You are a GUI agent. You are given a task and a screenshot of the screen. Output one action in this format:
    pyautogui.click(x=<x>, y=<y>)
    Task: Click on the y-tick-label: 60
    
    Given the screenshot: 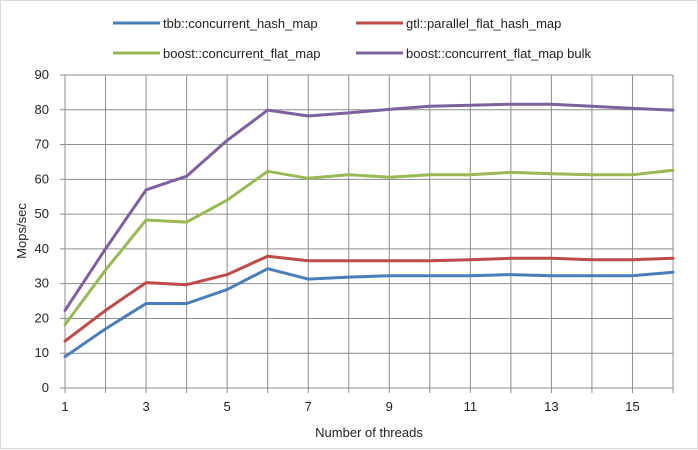 What is the action you would take?
    pyautogui.click(x=42, y=178)
    